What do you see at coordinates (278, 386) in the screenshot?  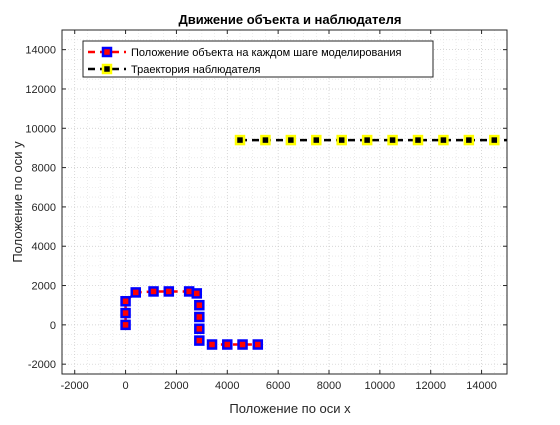 I see `x-tick-label: 6000` at bounding box center [278, 386].